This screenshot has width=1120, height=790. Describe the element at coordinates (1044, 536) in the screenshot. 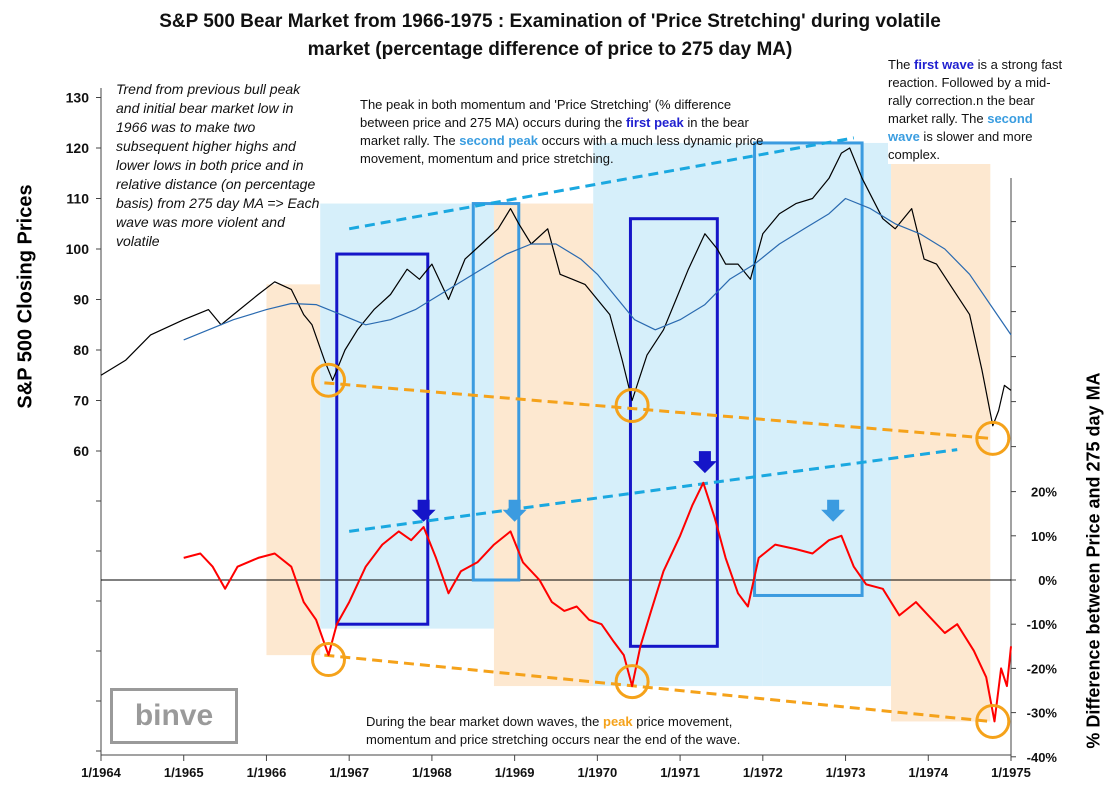

I see `right-tick-label: 10%` at that location.